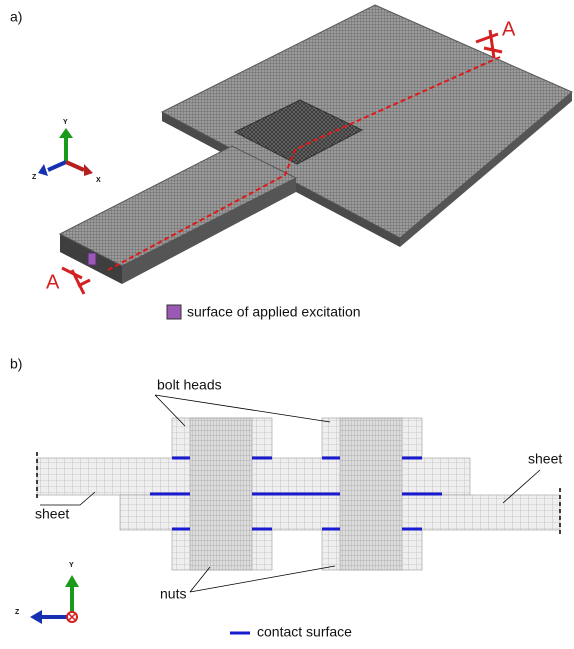 Image resolution: width=574 pixels, height=649 pixels. I want to click on panel-label: b), so click(16, 364).